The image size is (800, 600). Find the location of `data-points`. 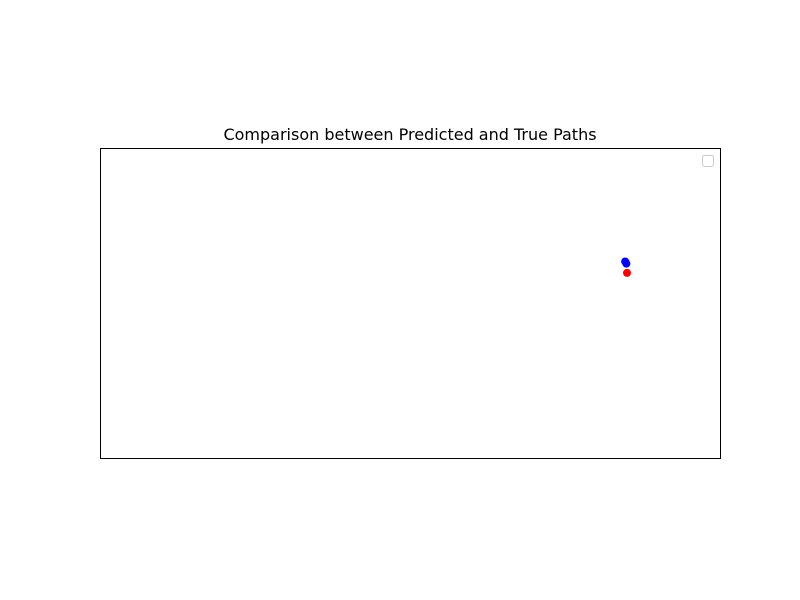

data-points is located at coordinates (626, 267).